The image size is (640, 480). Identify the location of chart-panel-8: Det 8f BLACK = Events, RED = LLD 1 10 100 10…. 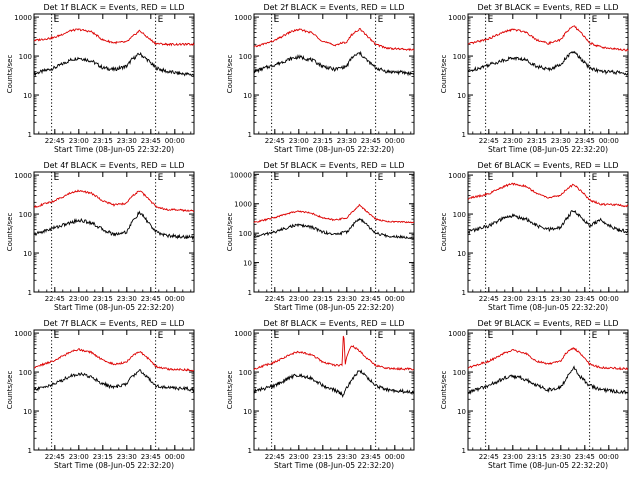
(320, 394).